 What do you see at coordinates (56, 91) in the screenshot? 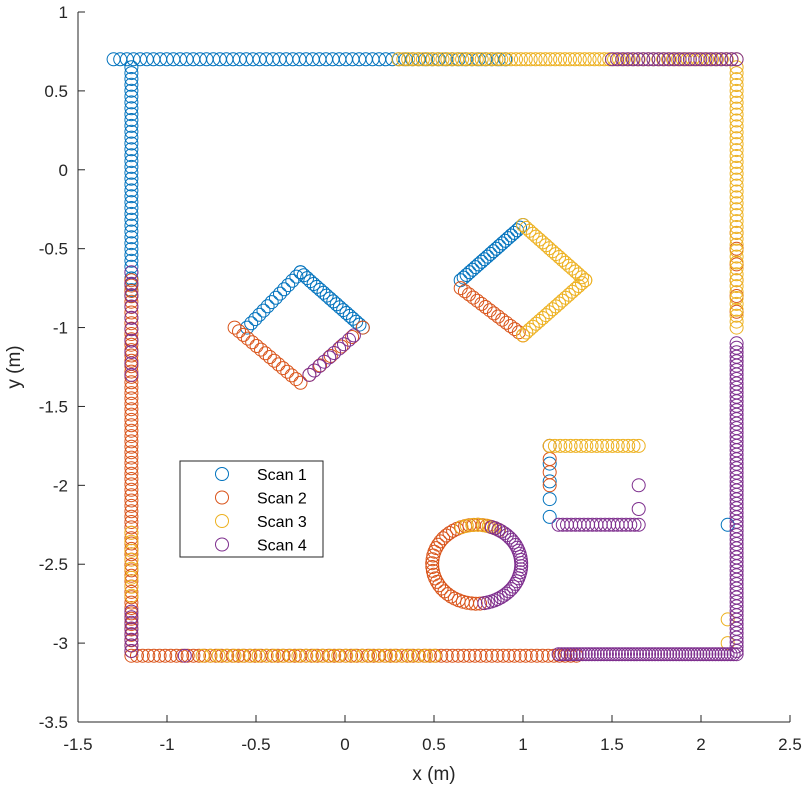
I see `y-tick-label: 0.5` at bounding box center [56, 91].